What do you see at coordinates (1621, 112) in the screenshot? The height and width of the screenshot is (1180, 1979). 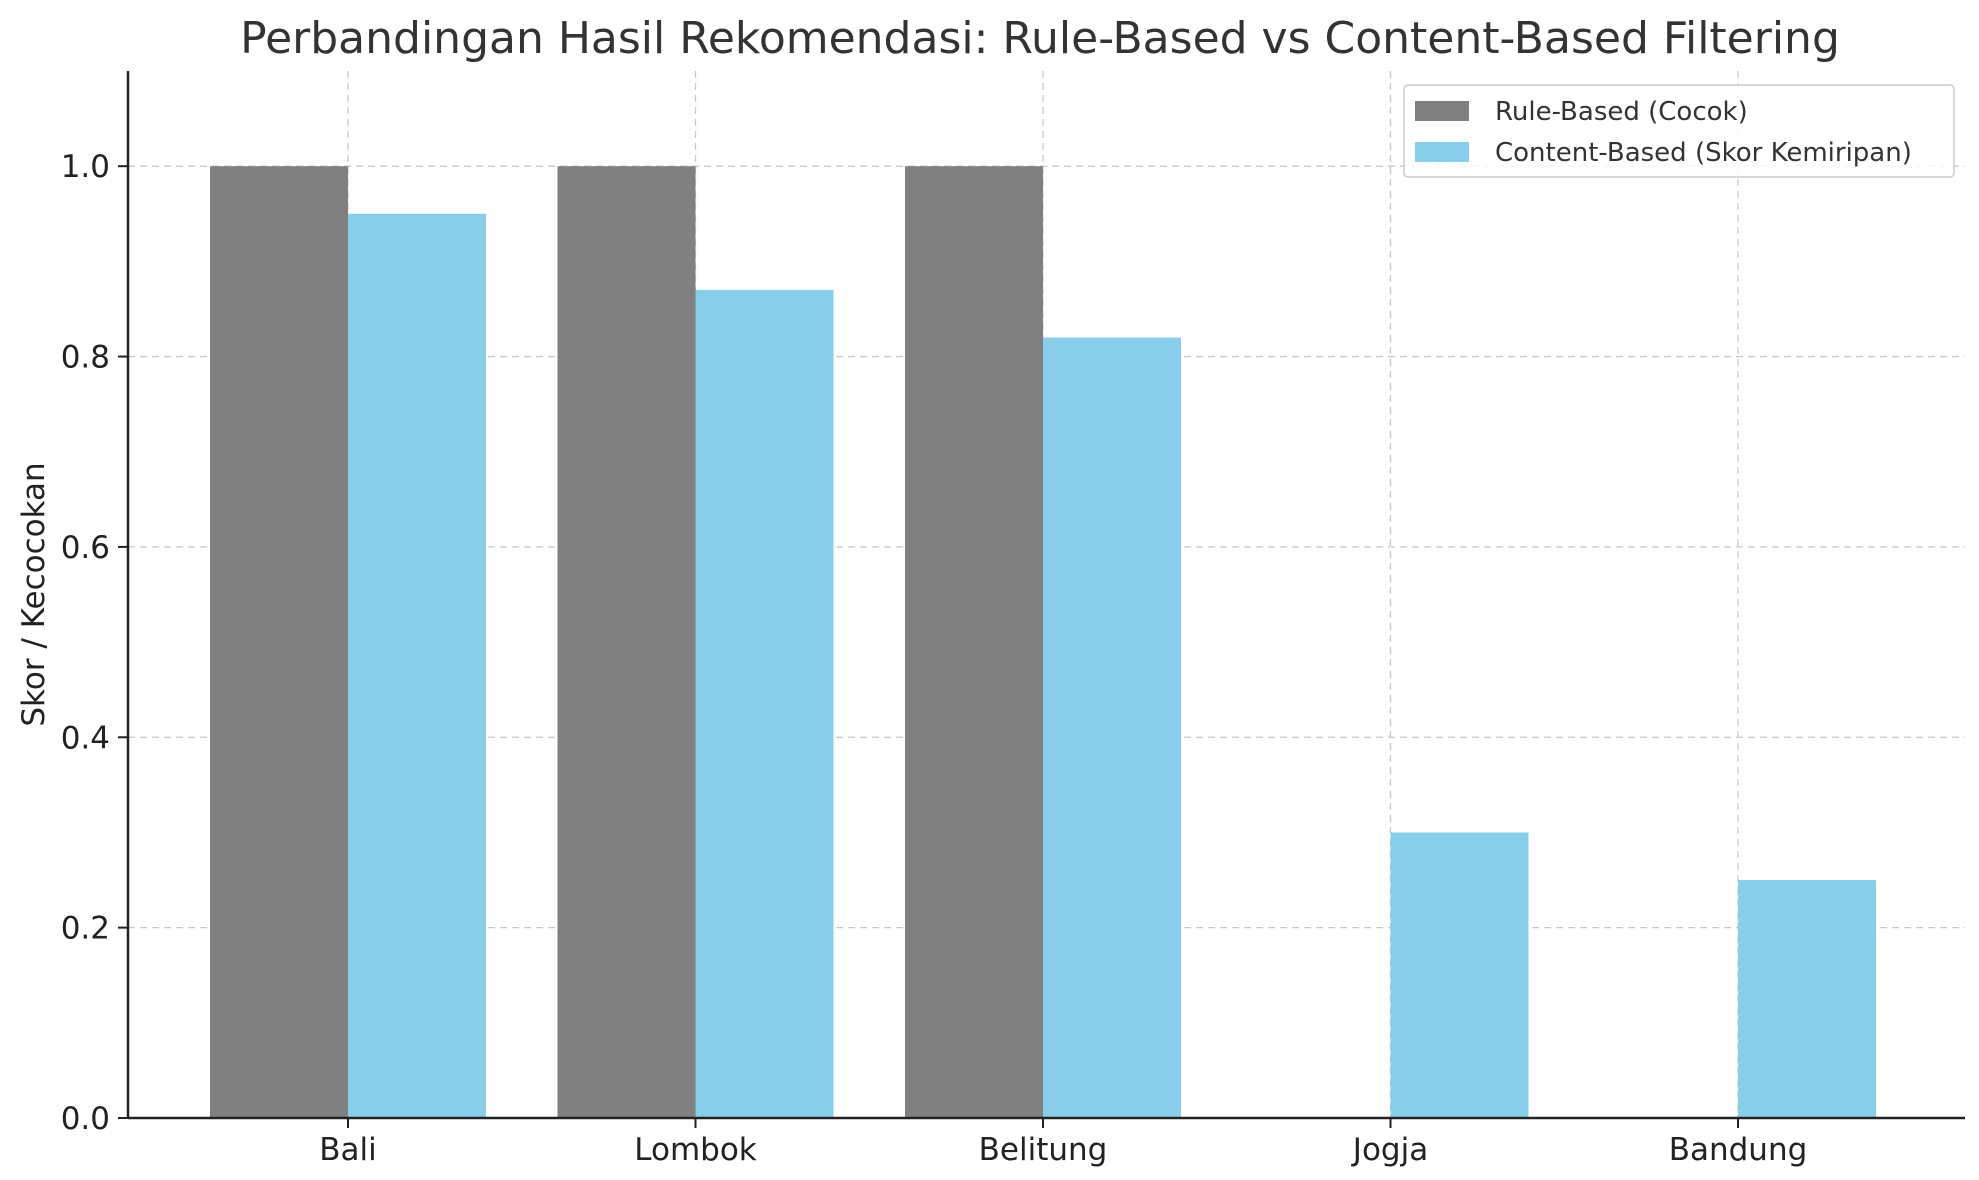 I see `legend-label: Rule-Based (Cocok)` at bounding box center [1621, 112].